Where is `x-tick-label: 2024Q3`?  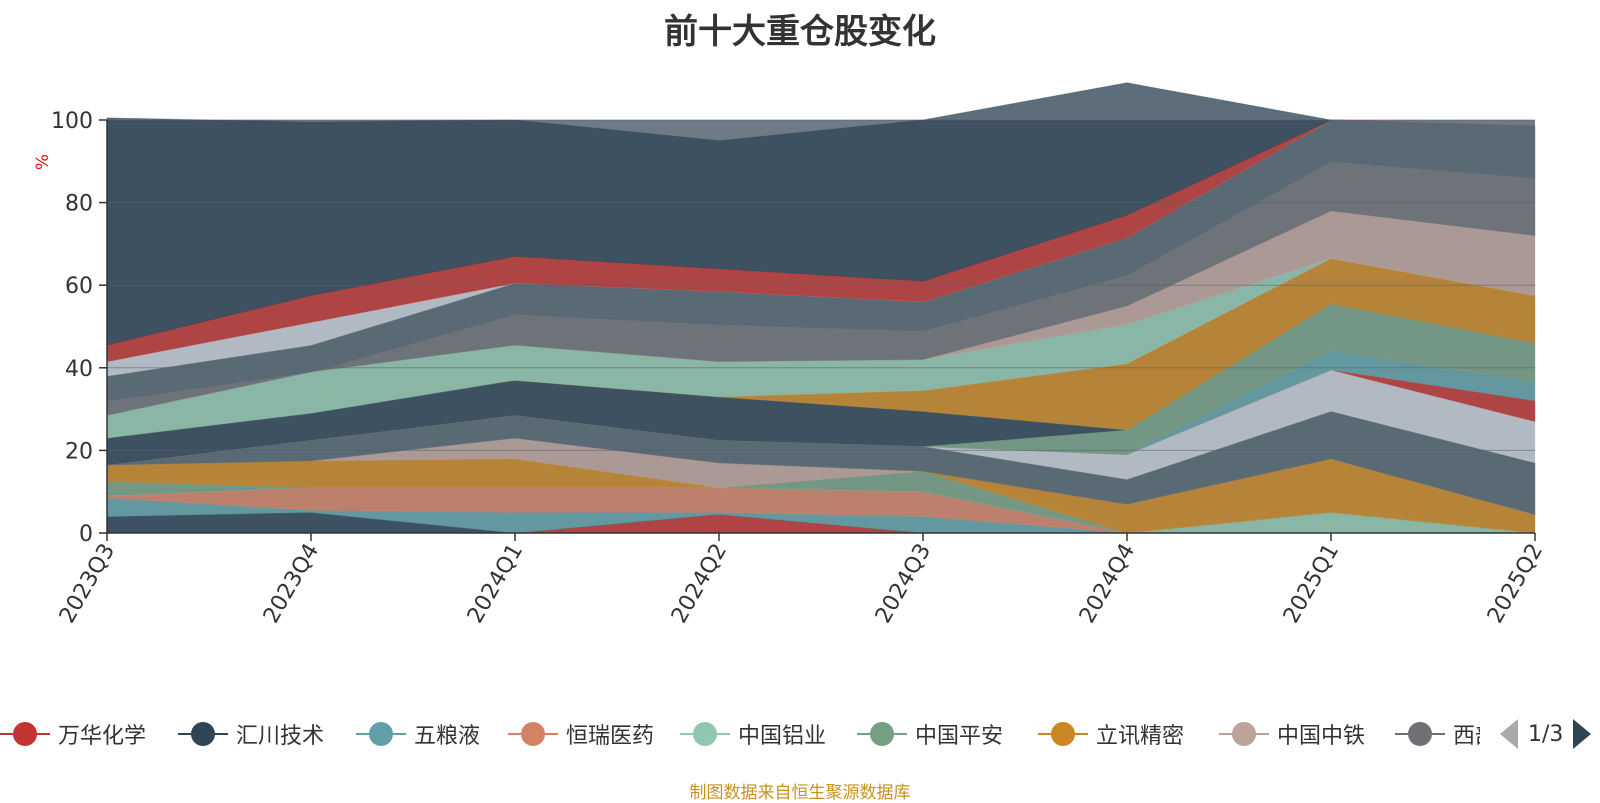
x-tick-label: 2024Q3 is located at coordinates (903, 584).